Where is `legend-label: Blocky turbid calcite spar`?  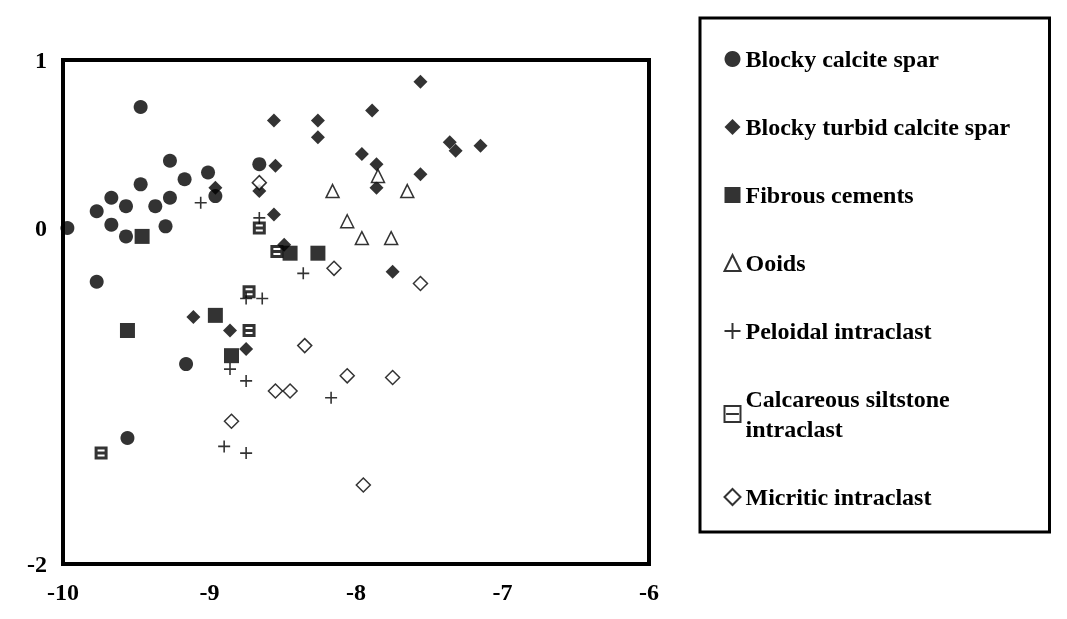 legend-label: Blocky turbid calcite spar is located at coordinates (878, 127).